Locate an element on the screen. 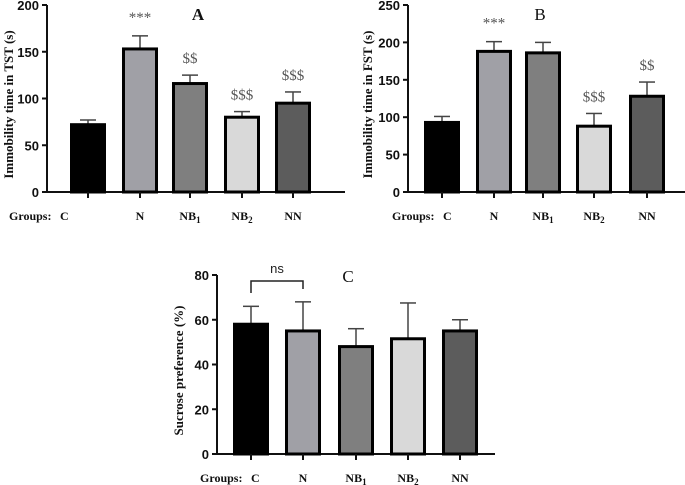 Image resolution: width=685 pixels, height=485 pixels. y-tick-label: 40 is located at coordinates (202, 365).